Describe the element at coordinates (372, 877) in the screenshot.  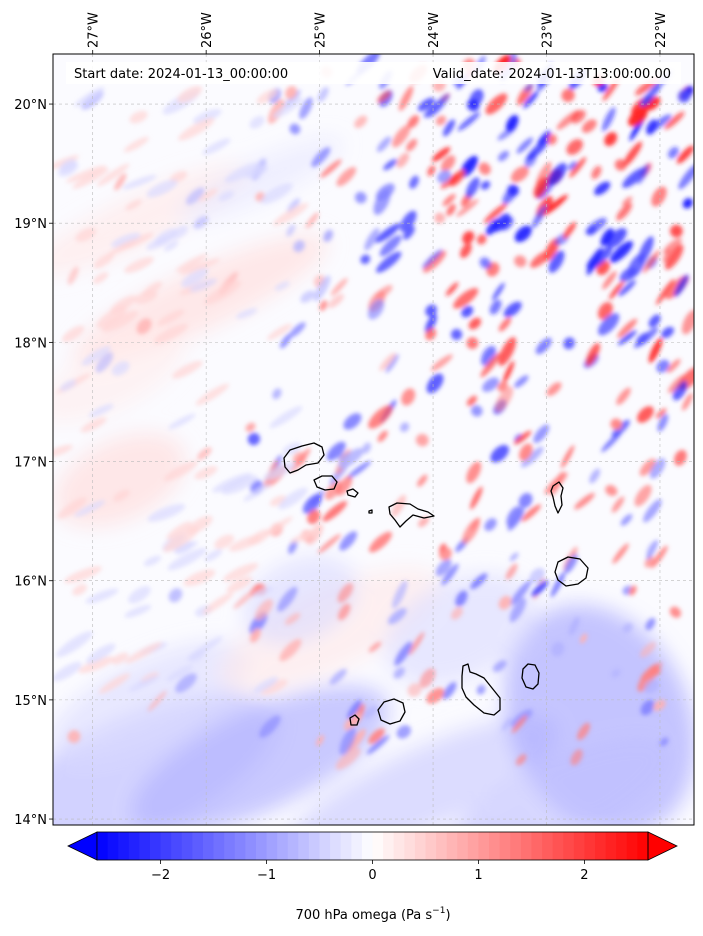
I see `colorbar: −2 −1 0 1 2 700 hPa omega (Pa s−1)` at that location.